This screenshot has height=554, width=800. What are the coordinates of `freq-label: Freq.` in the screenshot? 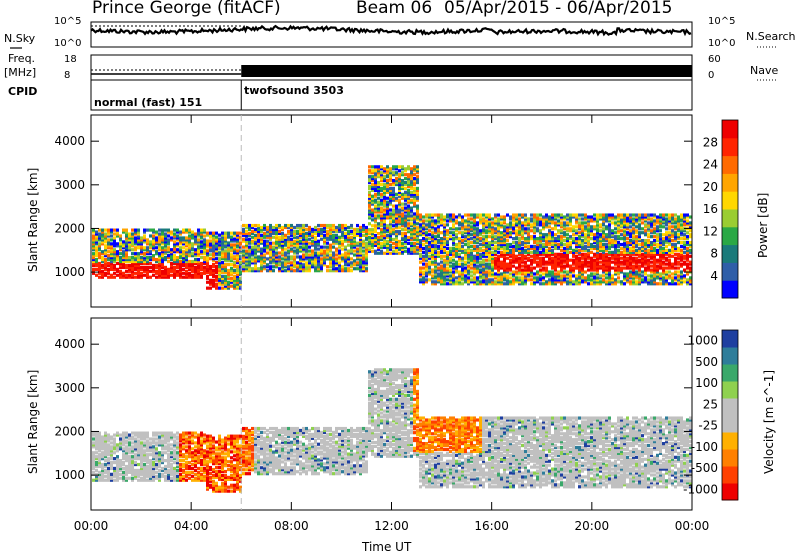 It's located at (22, 58).